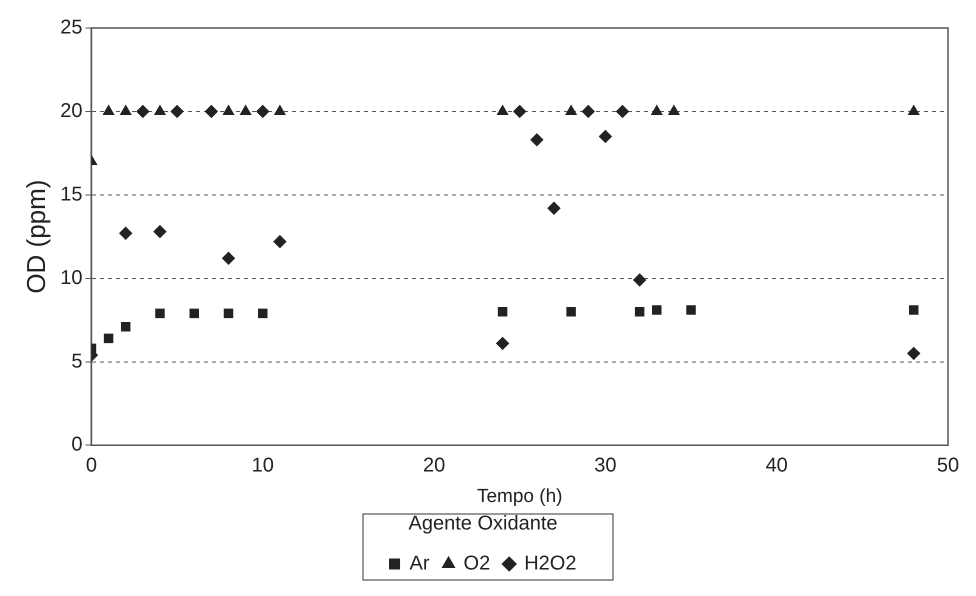 The image size is (976, 596). Describe the element at coordinates (550, 563) in the screenshot. I see `legend-label: H2O2` at that location.